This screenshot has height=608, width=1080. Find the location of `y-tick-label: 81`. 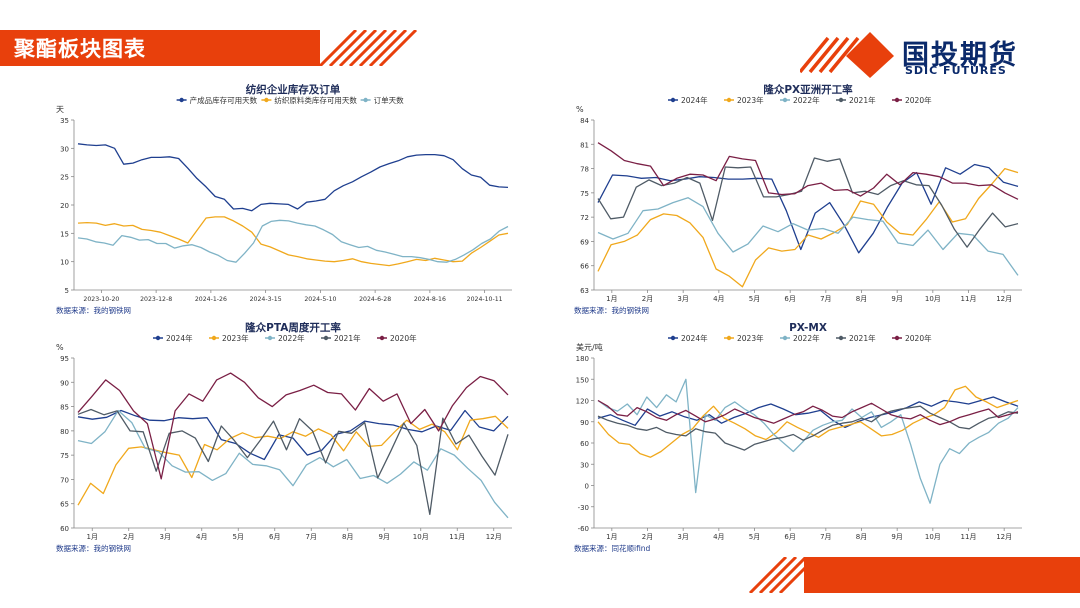

y-tick-label: 81 is located at coordinates (584, 145).